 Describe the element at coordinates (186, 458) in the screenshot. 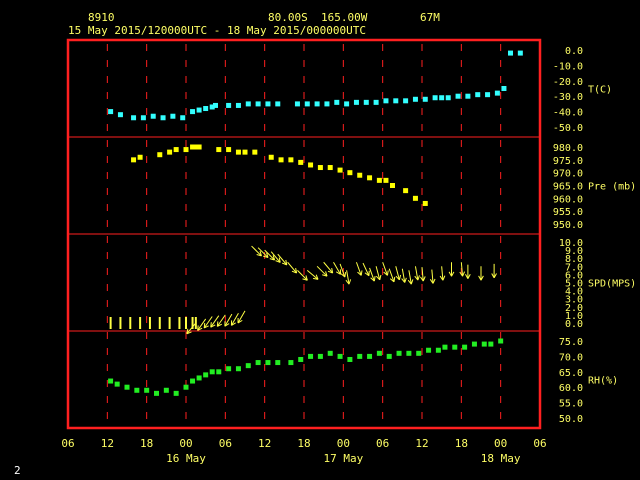

I see `x-date-label: 16 May` at that location.